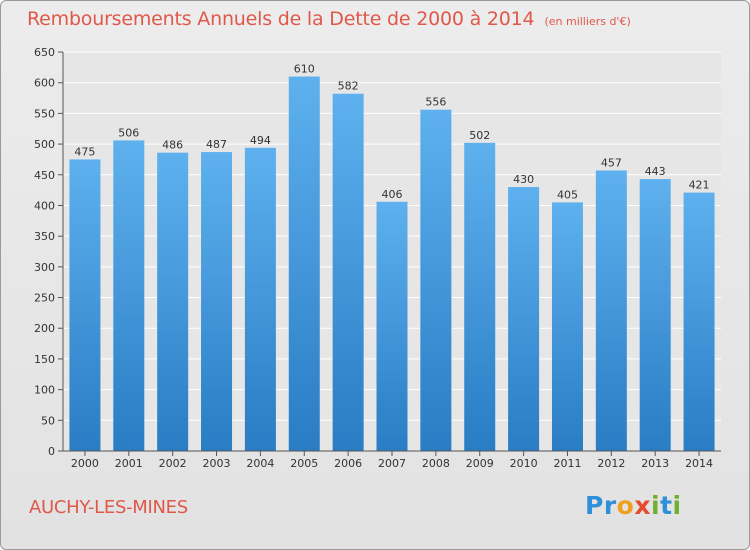  Describe the element at coordinates (51, 451) in the screenshot. I see `y-tick-label: 0` at that location.